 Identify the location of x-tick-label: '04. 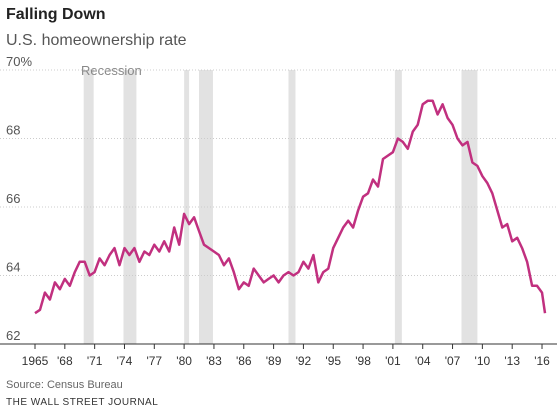
(423, 361).